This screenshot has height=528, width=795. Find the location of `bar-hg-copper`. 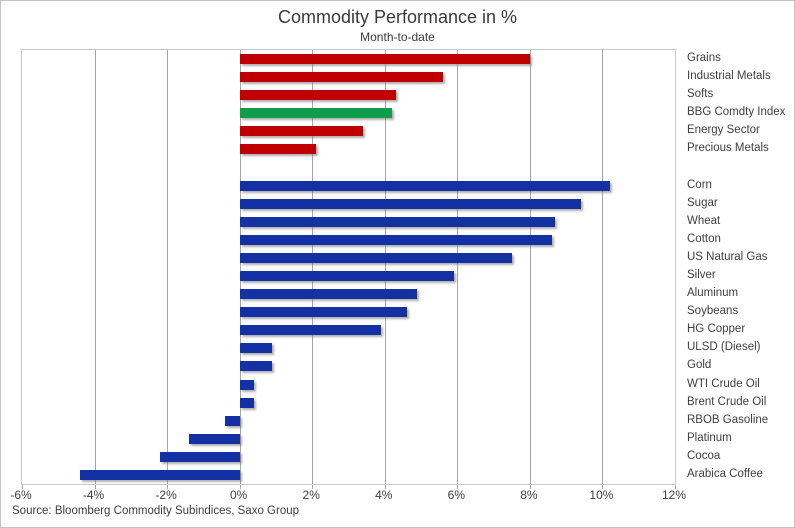

bar-hg-copper is located at coordinates (310, 330).